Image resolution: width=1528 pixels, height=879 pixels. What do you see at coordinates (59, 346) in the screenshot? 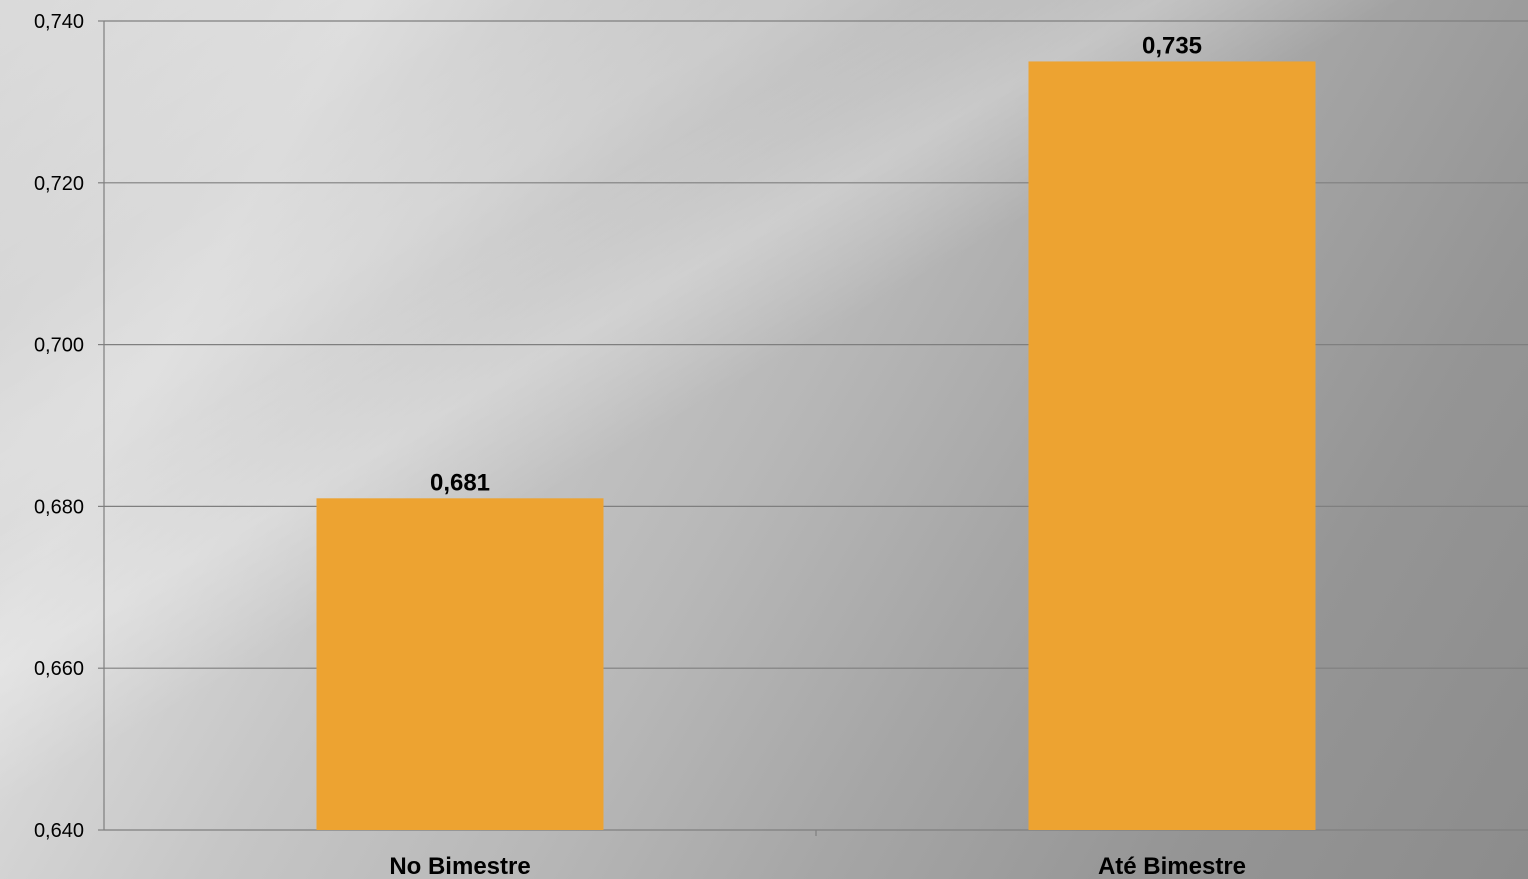
I see `y-tick-label: 0,700` at bounding box center [59, 346].